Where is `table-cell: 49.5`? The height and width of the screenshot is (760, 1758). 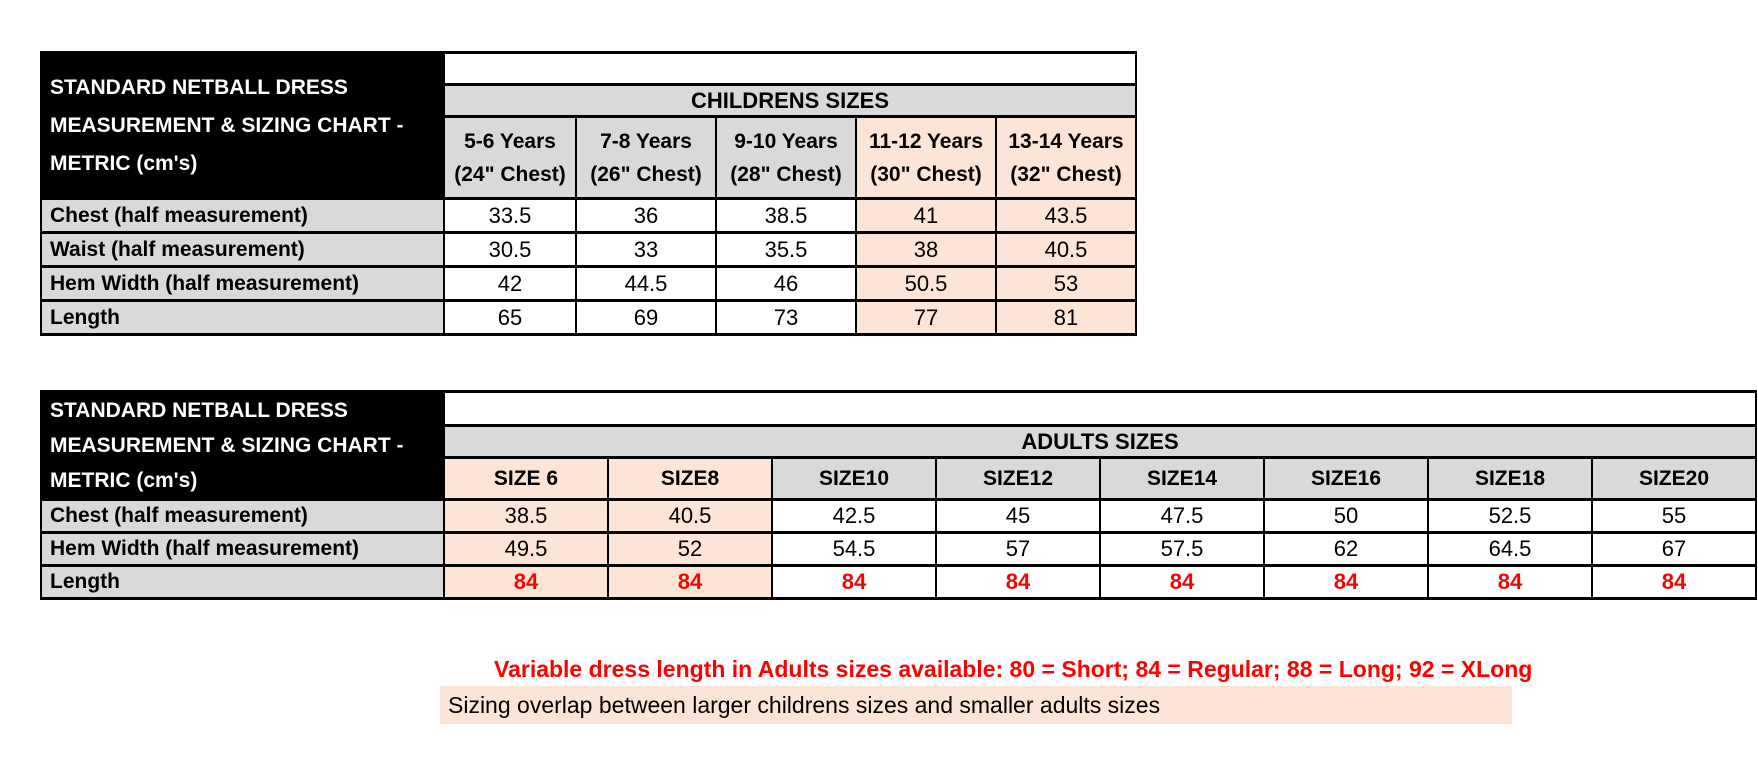
table-cell: 49.5 is located at coordinates (526, 549).